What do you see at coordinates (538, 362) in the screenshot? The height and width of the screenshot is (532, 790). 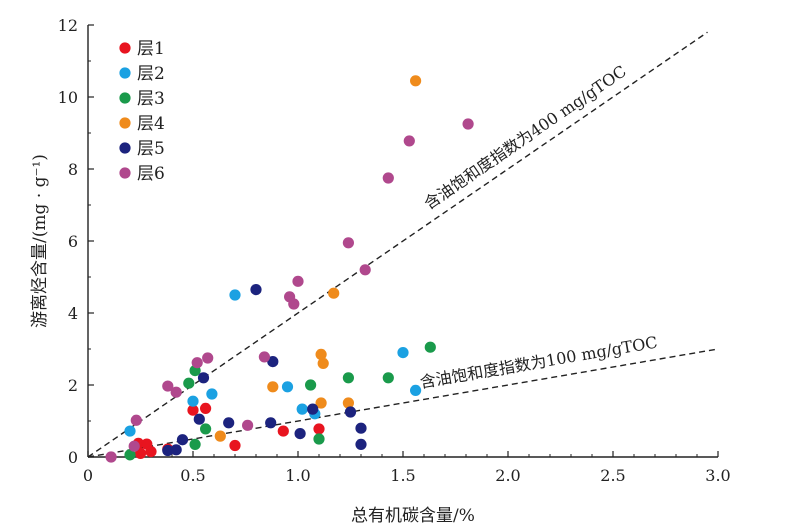 I see `reference-line-label-2: 含油饱和度指数为100 mg/gTOC` at bounding box center [538, 362].